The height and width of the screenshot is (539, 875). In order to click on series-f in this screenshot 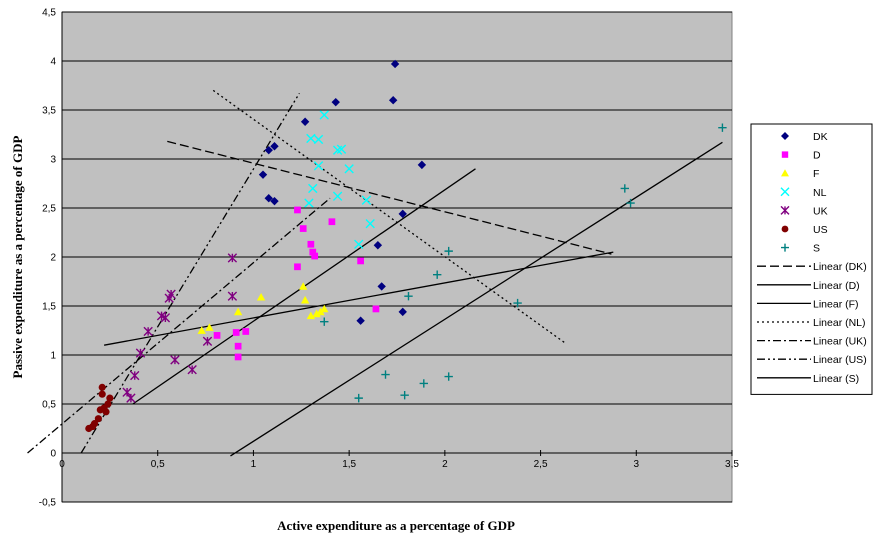, I will do `click(263, 308)`.